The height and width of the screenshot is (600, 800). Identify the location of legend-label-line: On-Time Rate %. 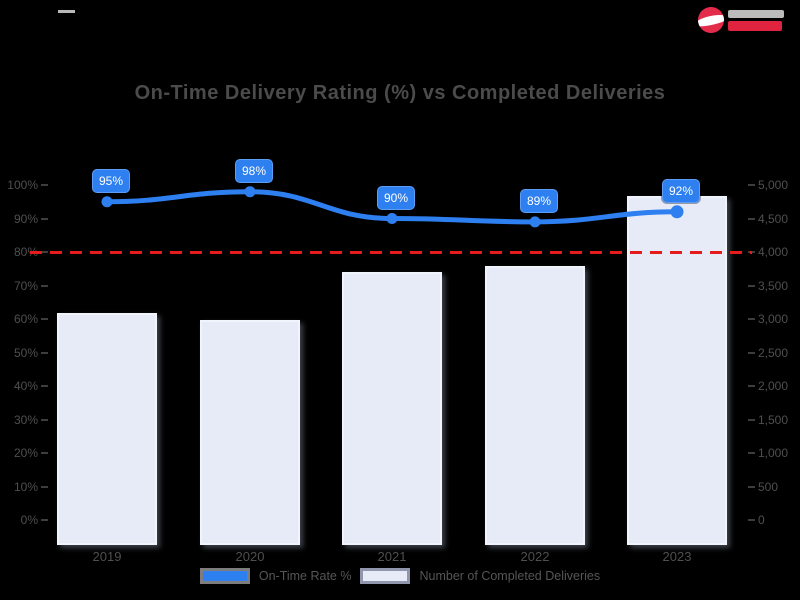
(305, 576).